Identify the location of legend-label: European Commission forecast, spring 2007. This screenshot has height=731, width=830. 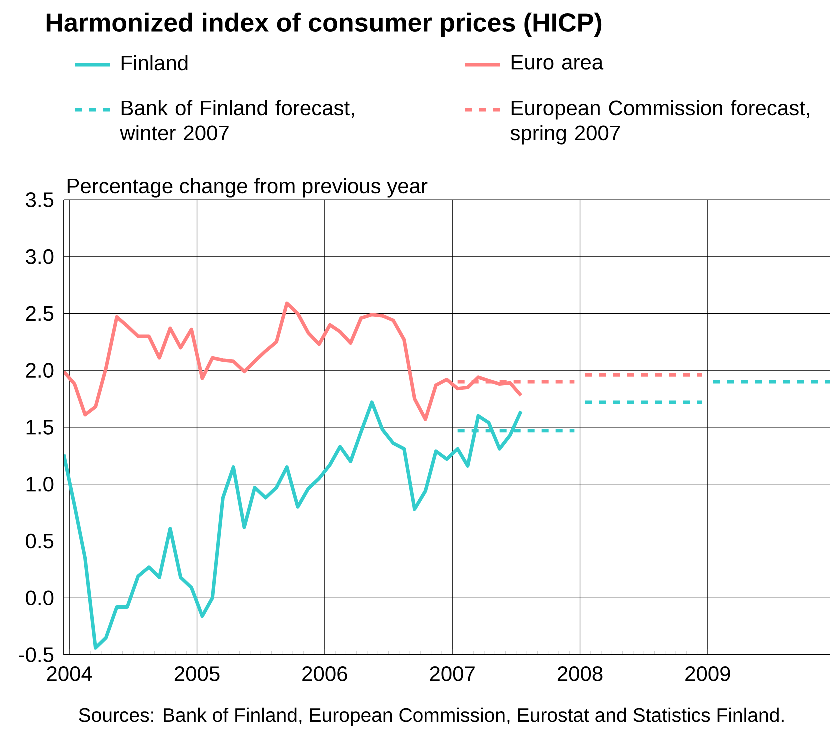
(660, 122).